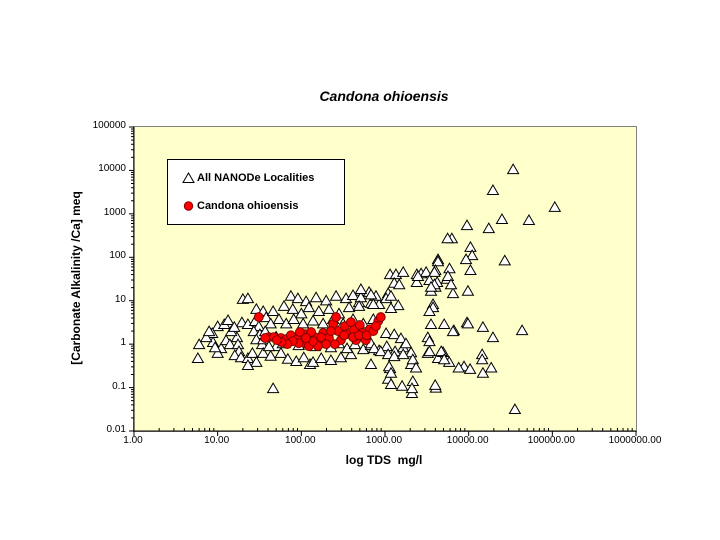 The image size is (720, 540). Describe the element at coordinates (551, 440) in the screenshot. I see `x-tick-label: 100000.00` at that location.